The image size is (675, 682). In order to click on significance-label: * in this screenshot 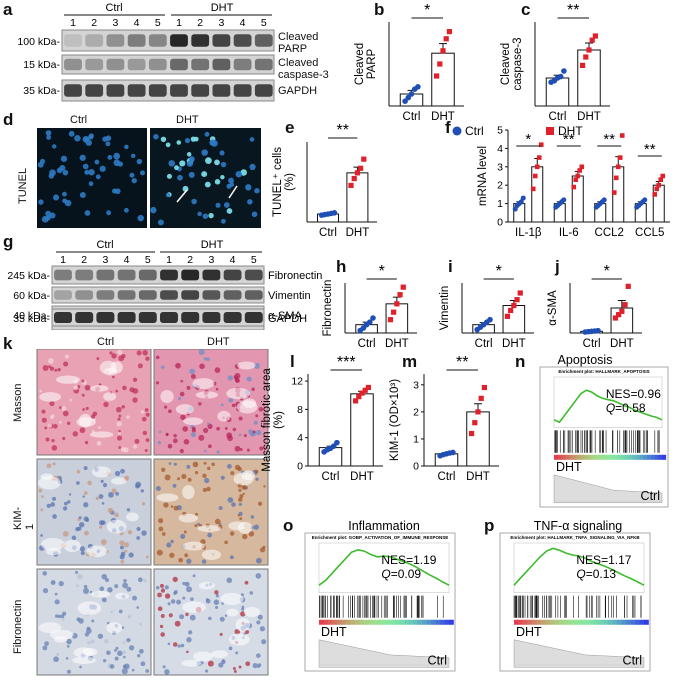, I will do `click(382, 271)`.